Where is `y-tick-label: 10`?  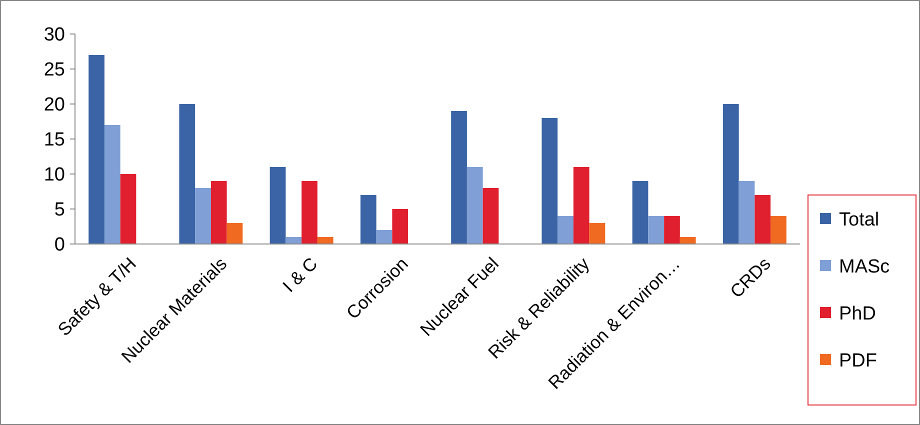 y-tick-label: 10 is located at coordinates (54, 175).